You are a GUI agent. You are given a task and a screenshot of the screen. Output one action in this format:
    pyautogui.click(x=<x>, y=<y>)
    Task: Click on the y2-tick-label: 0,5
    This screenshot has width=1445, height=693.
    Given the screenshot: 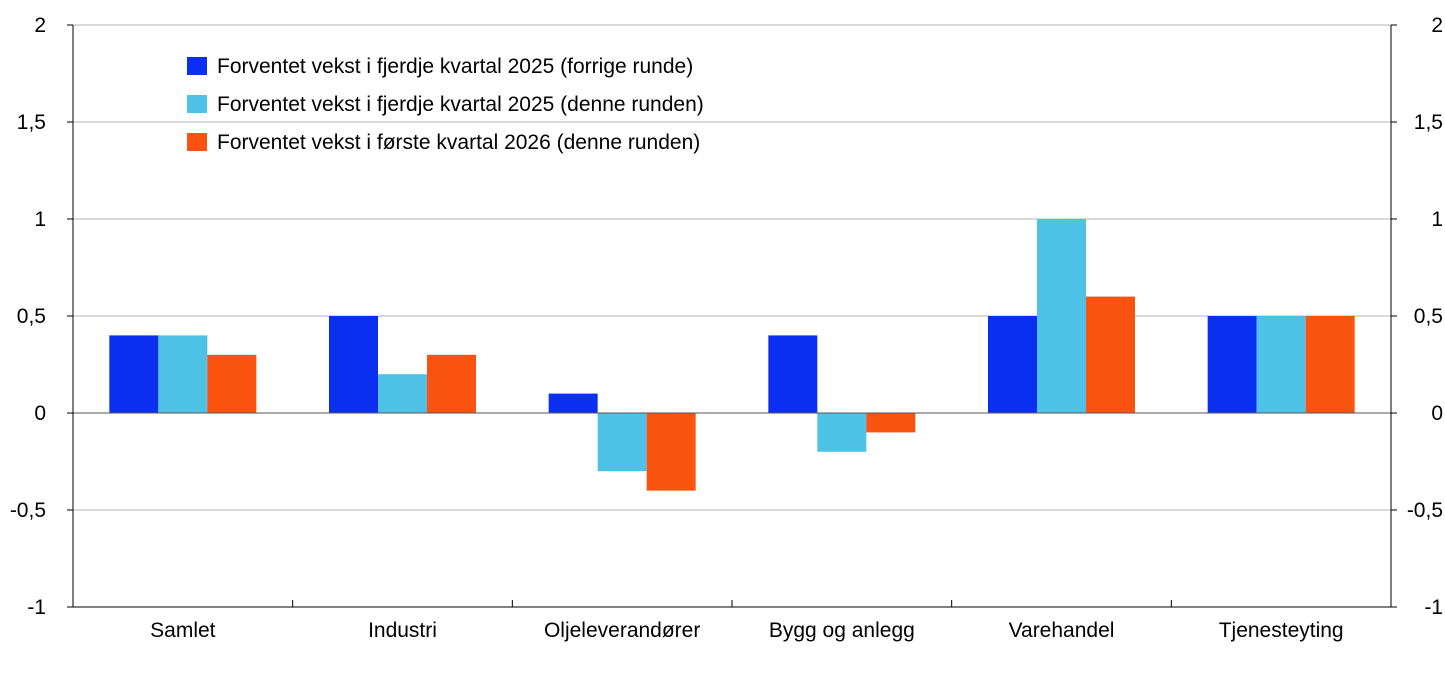 What is the action you would take?
    pyautogui.click(x=1428, y=316)
    